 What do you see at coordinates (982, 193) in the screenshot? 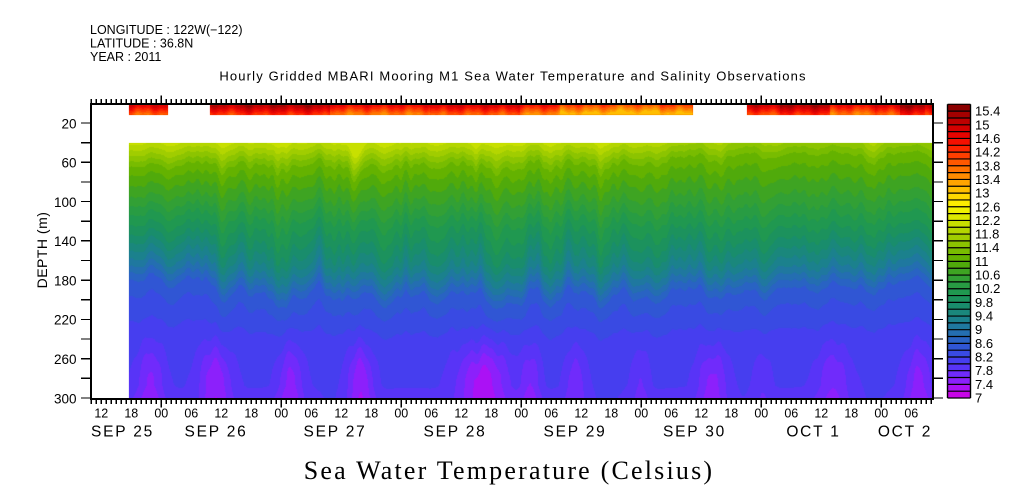
I see `svg-text: 13` at bounding box center [982, 193].